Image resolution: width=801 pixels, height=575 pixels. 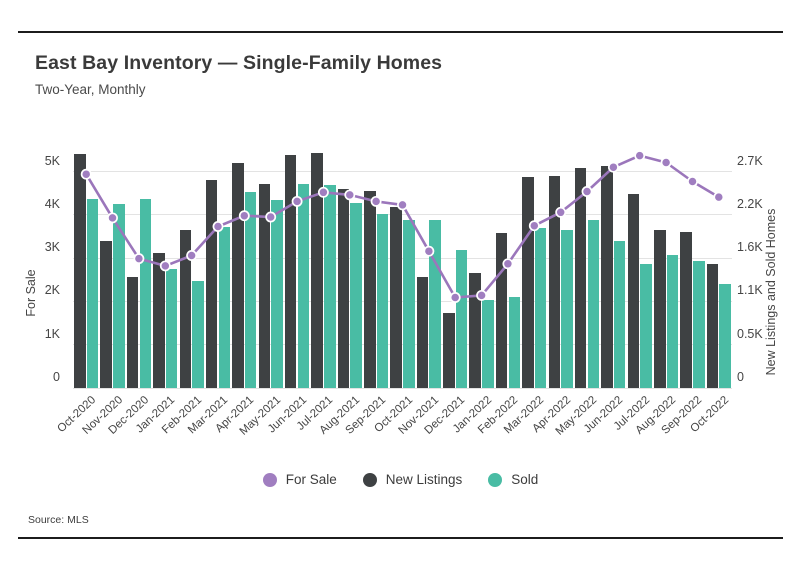 What do you see at coordinates (495, 479) in the screenshot?
I see `sold-swatch-icon` at bounding box center [495, 479].